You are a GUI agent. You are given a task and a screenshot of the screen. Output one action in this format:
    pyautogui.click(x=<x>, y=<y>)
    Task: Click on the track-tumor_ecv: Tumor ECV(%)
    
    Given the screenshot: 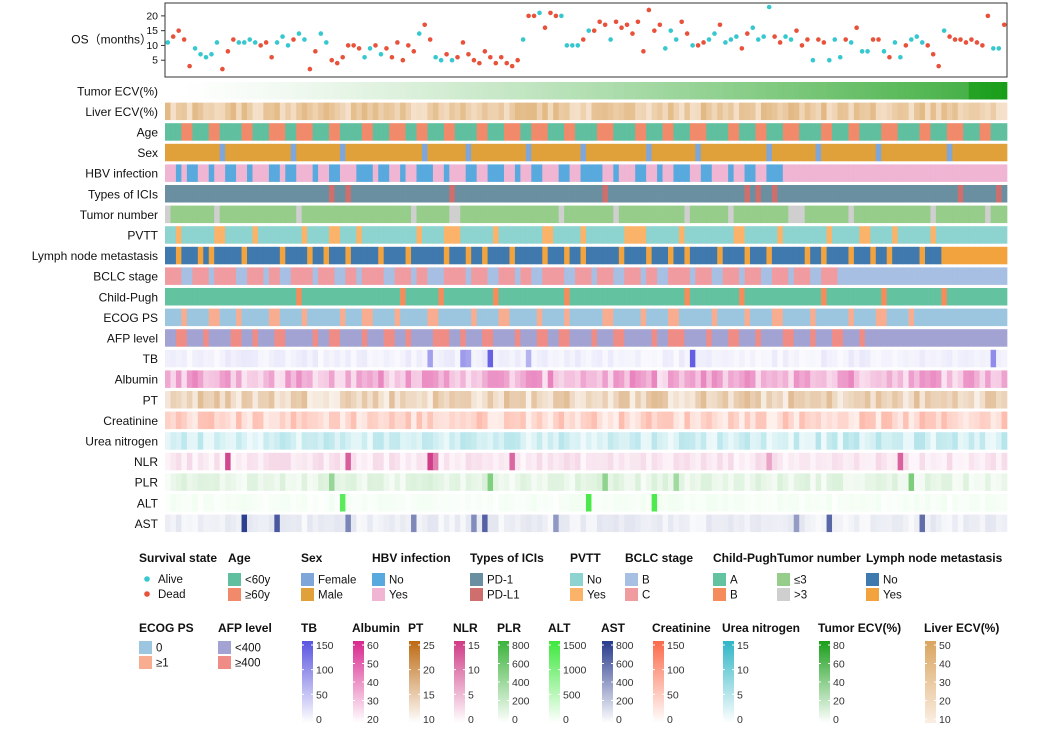 What is the action you would take?
    pyautogui.click(x=542, y=91)
    